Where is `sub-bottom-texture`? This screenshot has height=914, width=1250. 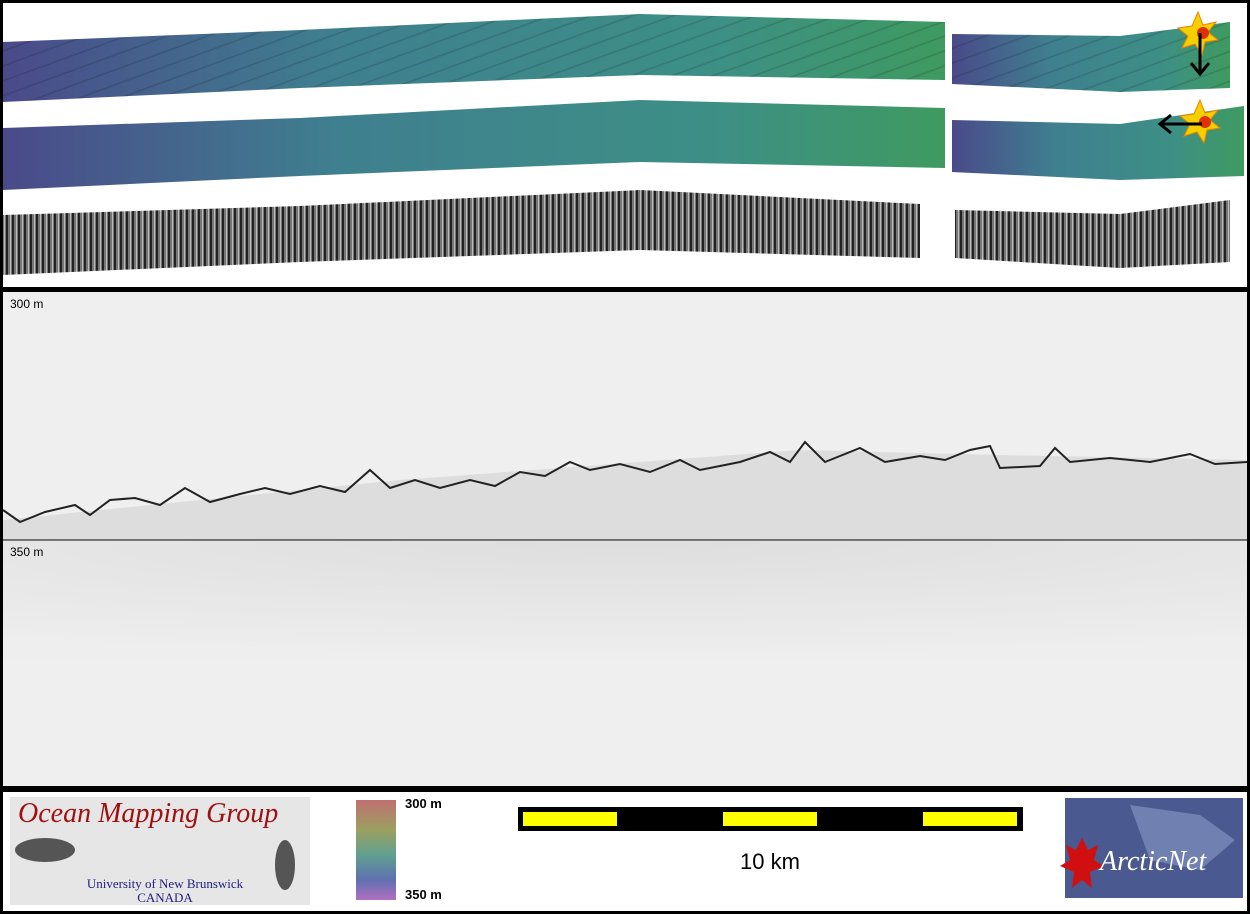
sub-bottom-texture is located at coordinates (625, 495).